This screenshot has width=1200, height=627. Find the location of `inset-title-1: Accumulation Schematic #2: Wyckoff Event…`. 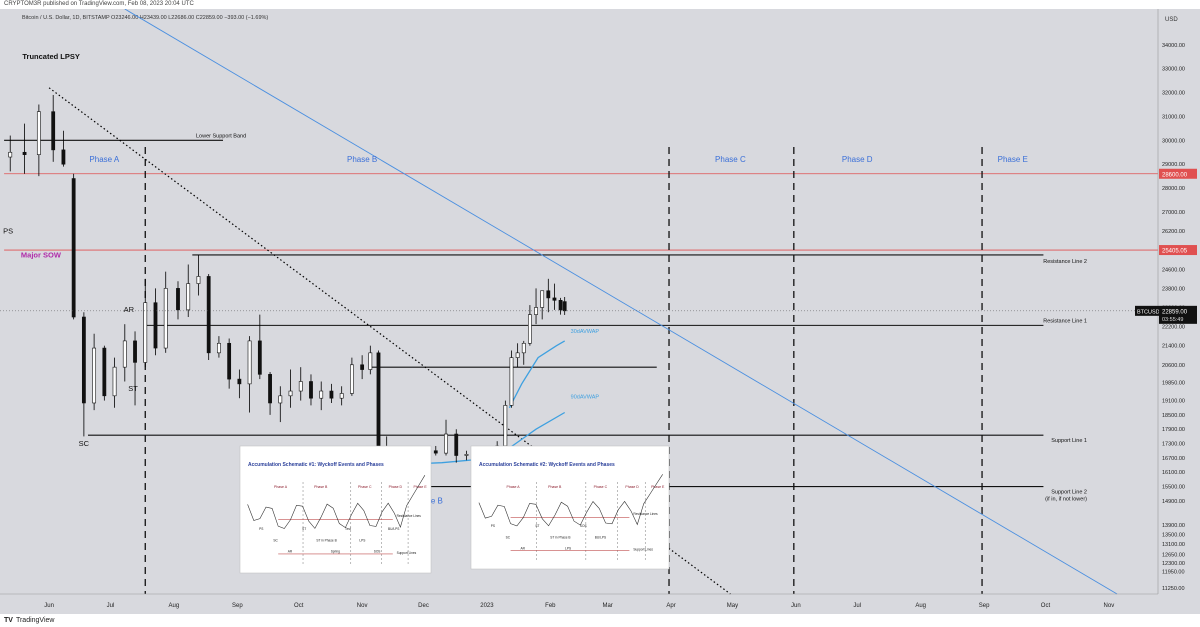

inset-title-1: Accumulation Schematic #2: Wyckoff Event… is located at coordinates (547, 465).